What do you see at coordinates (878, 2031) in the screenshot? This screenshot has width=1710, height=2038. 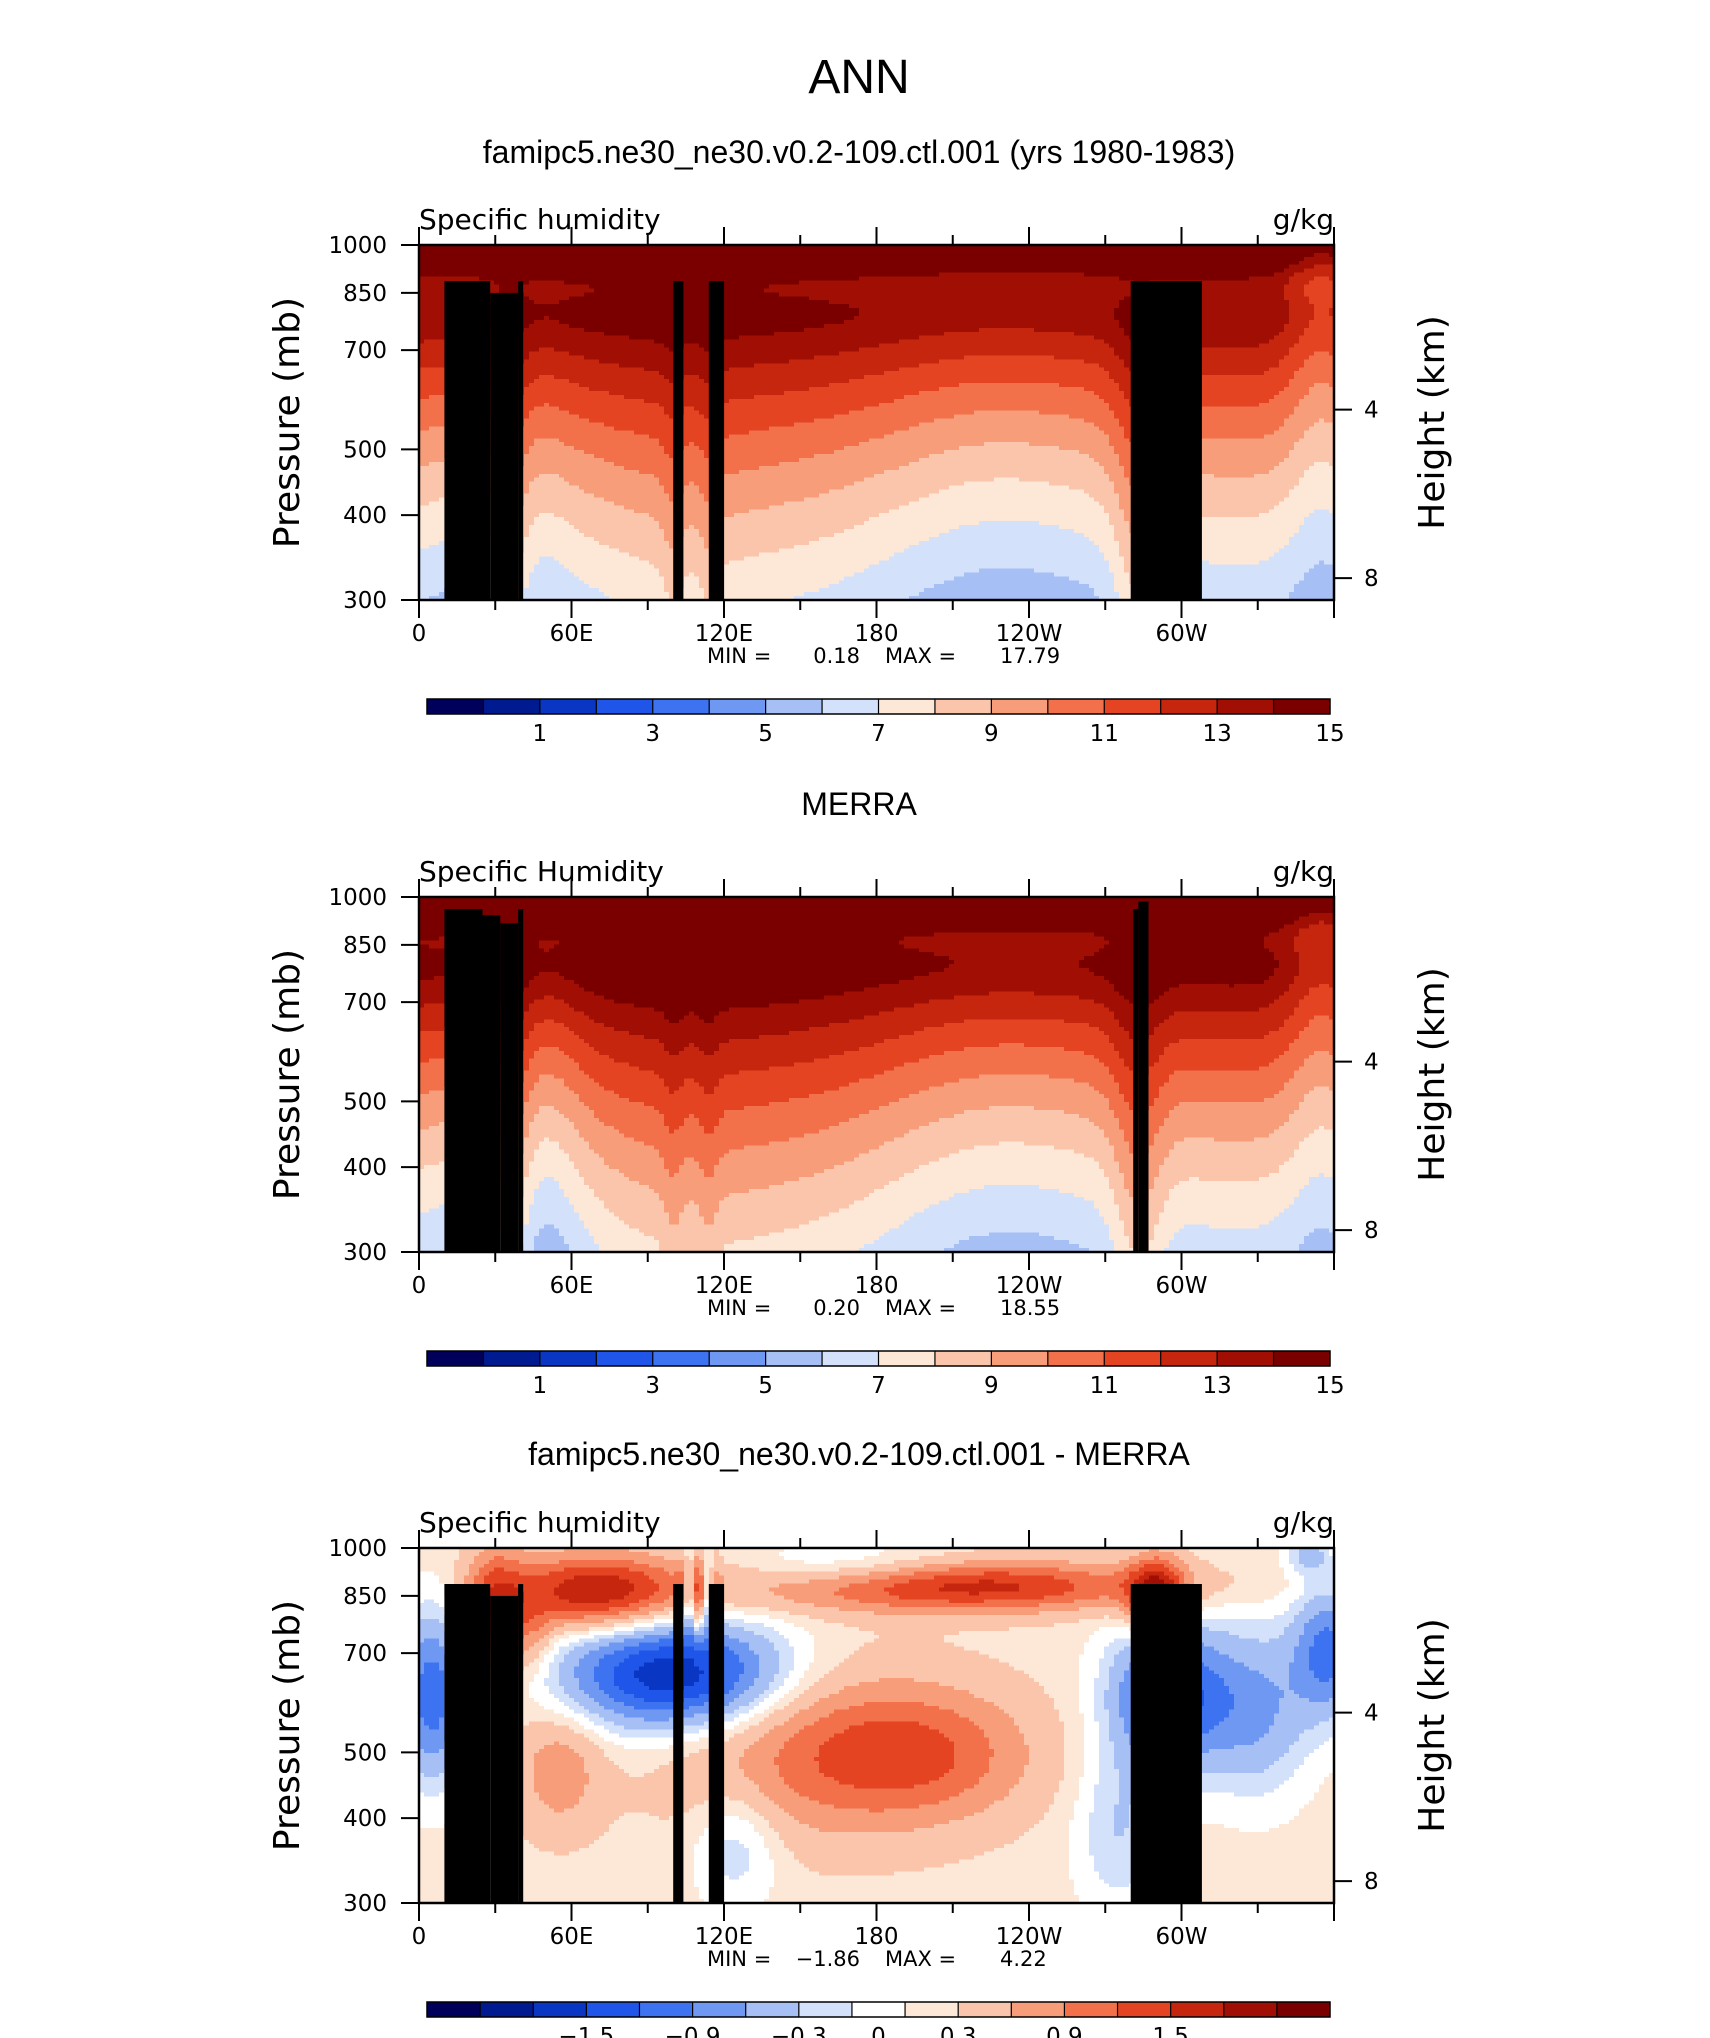 I see `colorbar-label: 0` at bounding box center [878, 2031].